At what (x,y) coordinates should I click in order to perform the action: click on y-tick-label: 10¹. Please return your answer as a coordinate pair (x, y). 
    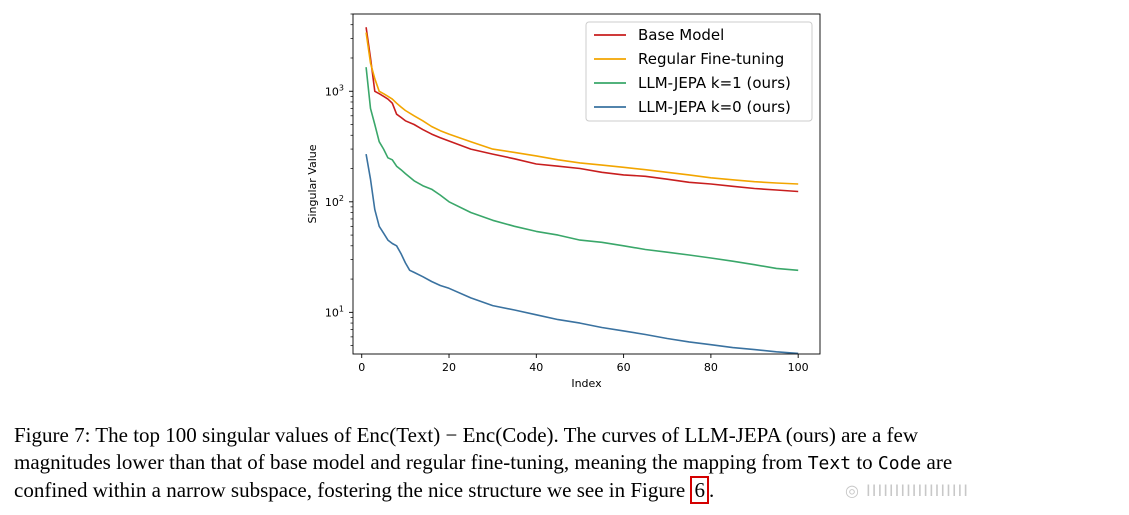
    Looking at the image, I should click on (334, 311).